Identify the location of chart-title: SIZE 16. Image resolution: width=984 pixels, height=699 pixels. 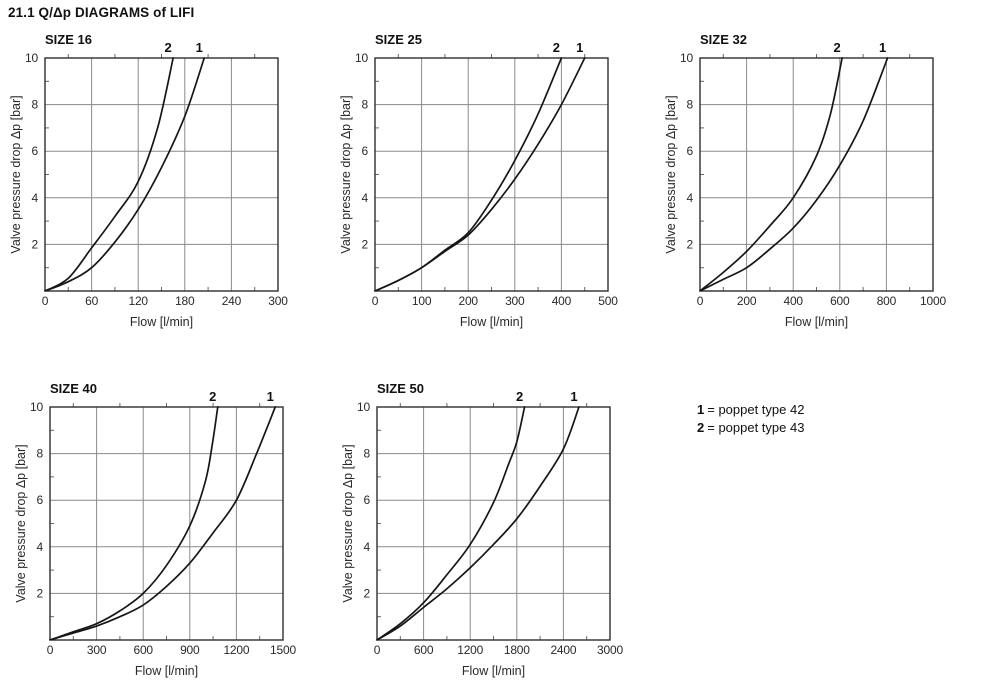
(68, 39).